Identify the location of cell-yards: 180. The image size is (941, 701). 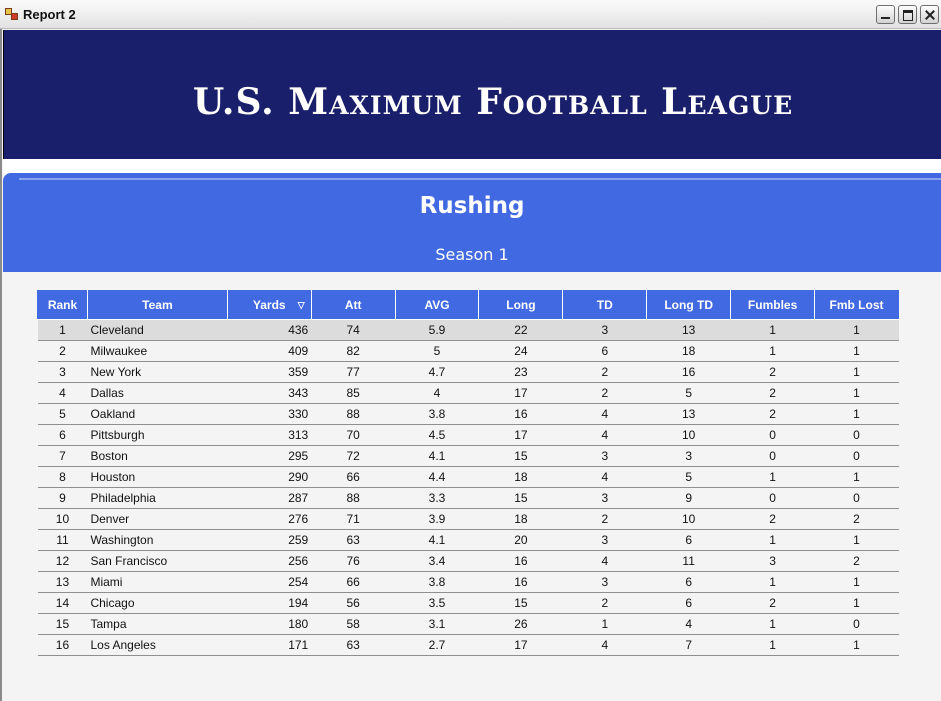
(269, 624).